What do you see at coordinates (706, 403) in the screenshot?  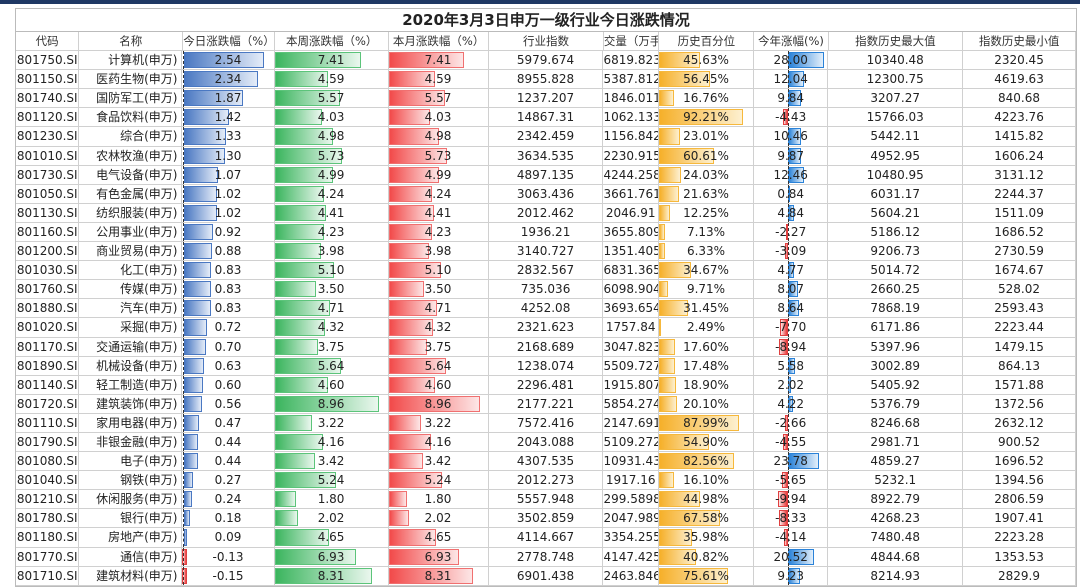 I see `cell-pct: 20.10%` at bounding box center [706, 403].